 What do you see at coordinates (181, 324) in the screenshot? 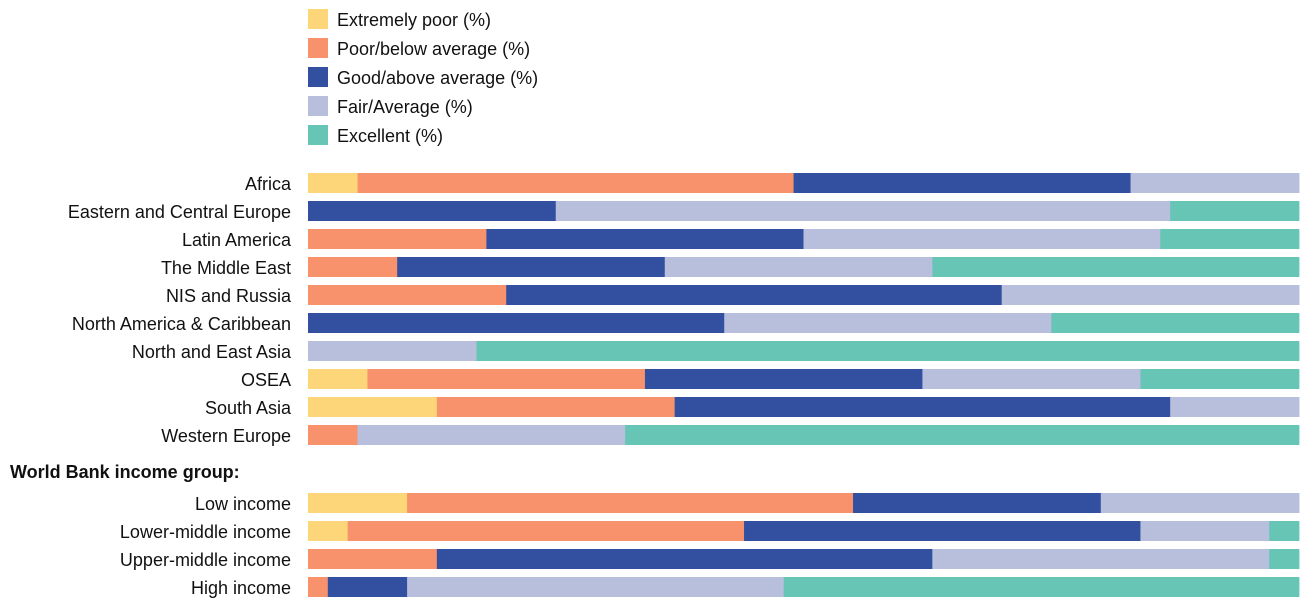
I see `category-label-north-america-caribbean: North America & Caribbean` at bounding box center [181, 324].